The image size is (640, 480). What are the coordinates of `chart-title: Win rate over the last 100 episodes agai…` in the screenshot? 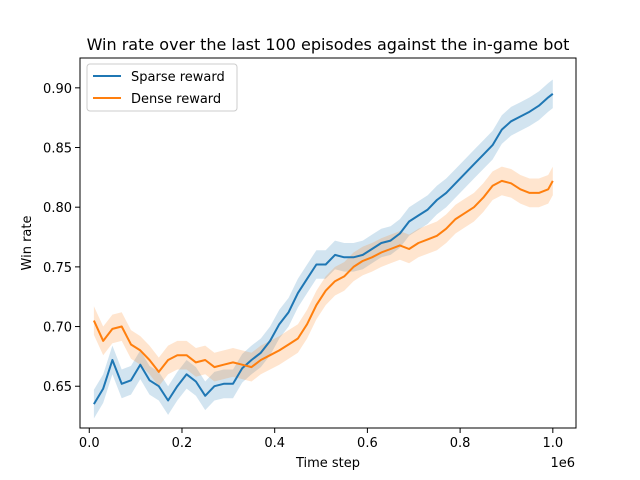 It's located at (328, 44).